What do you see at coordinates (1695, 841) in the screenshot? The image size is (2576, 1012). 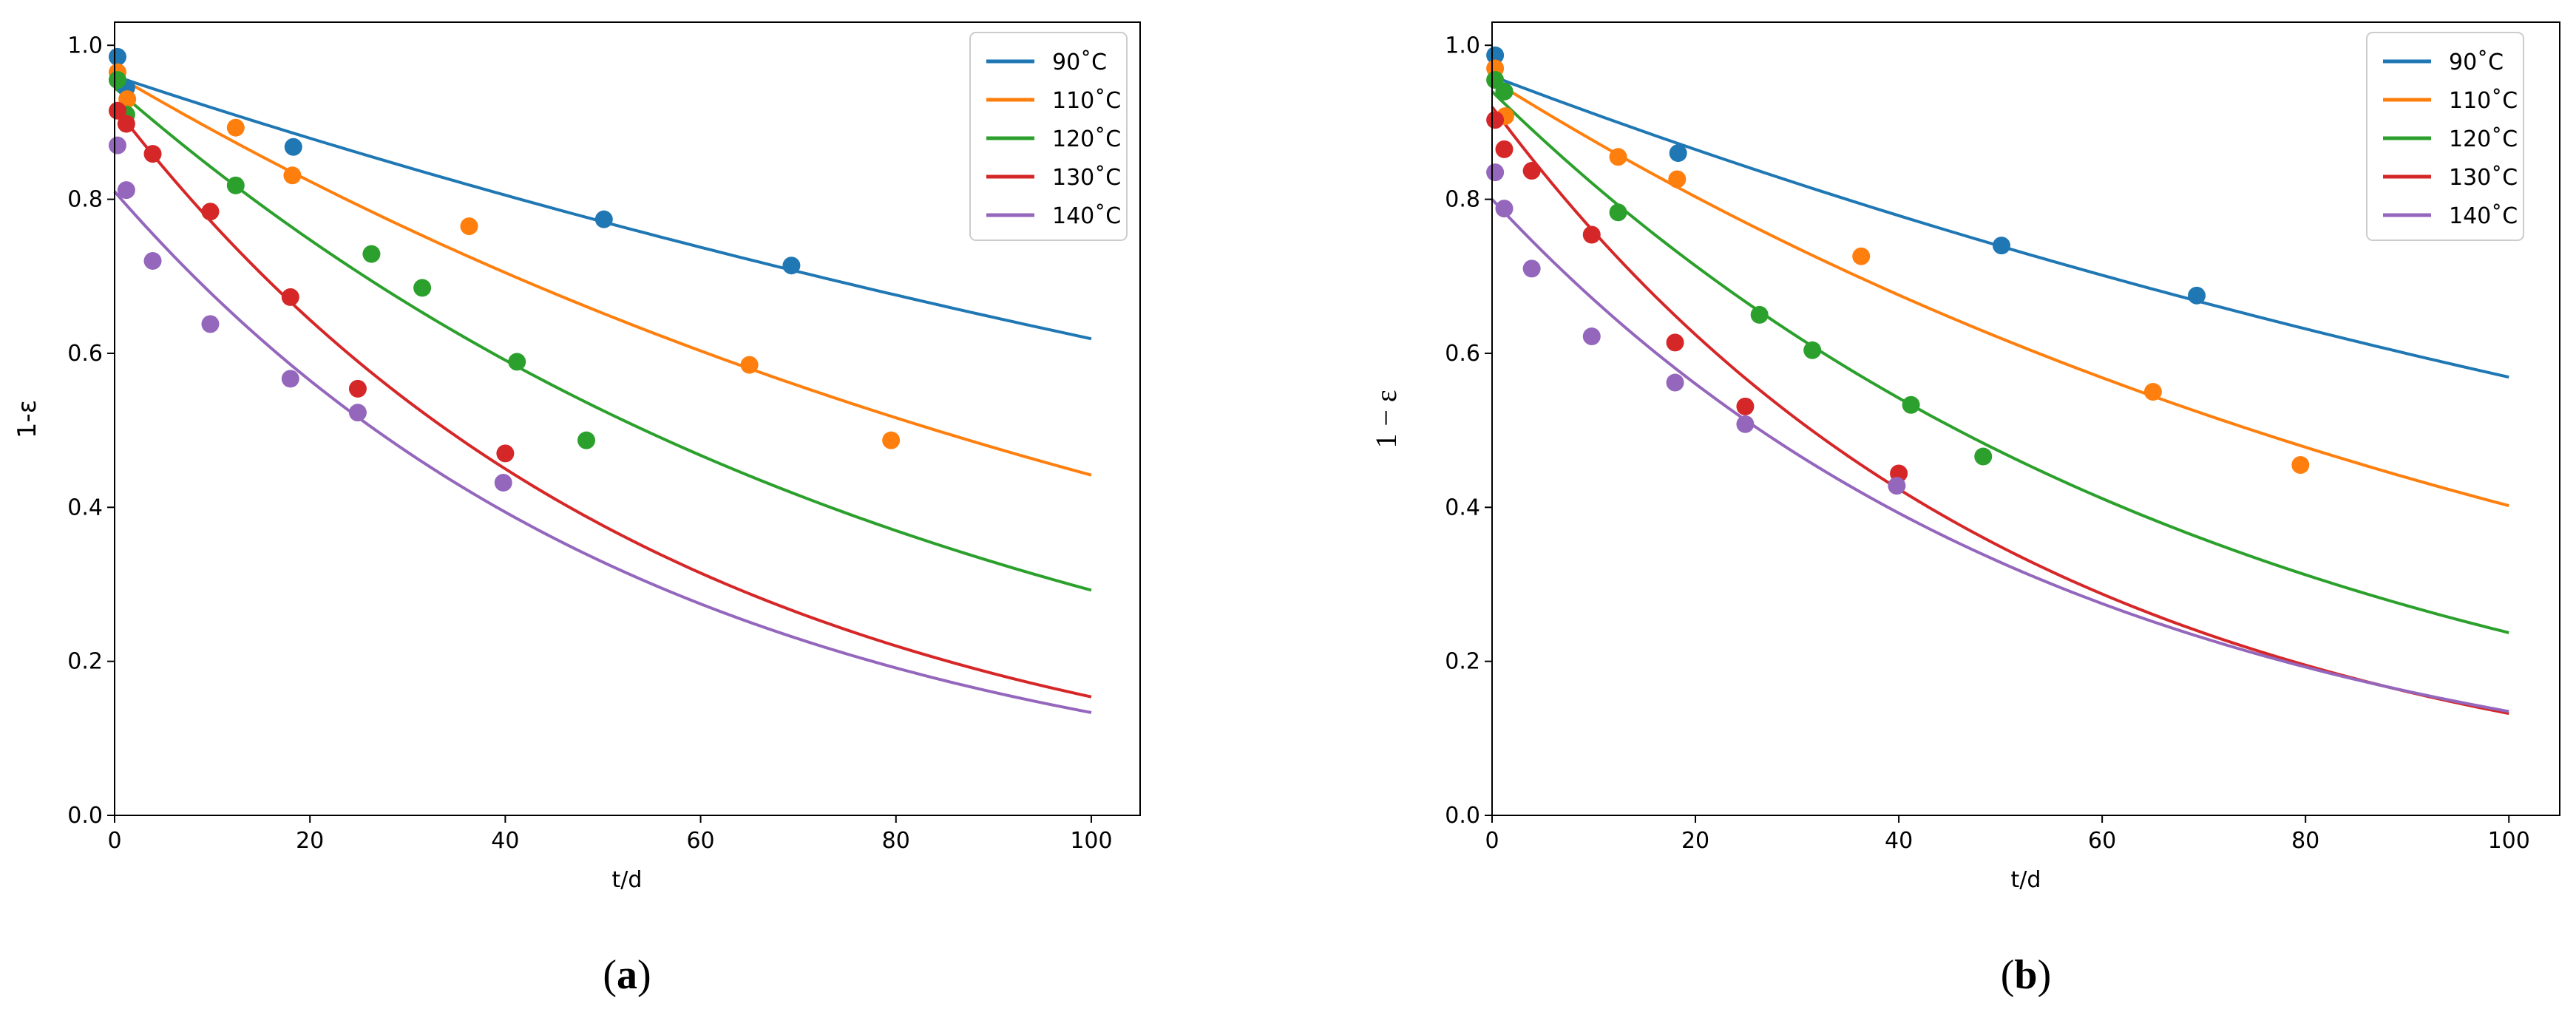 I see `chart-b-x-tick-label: 20` at bounding box center [1695, 841].